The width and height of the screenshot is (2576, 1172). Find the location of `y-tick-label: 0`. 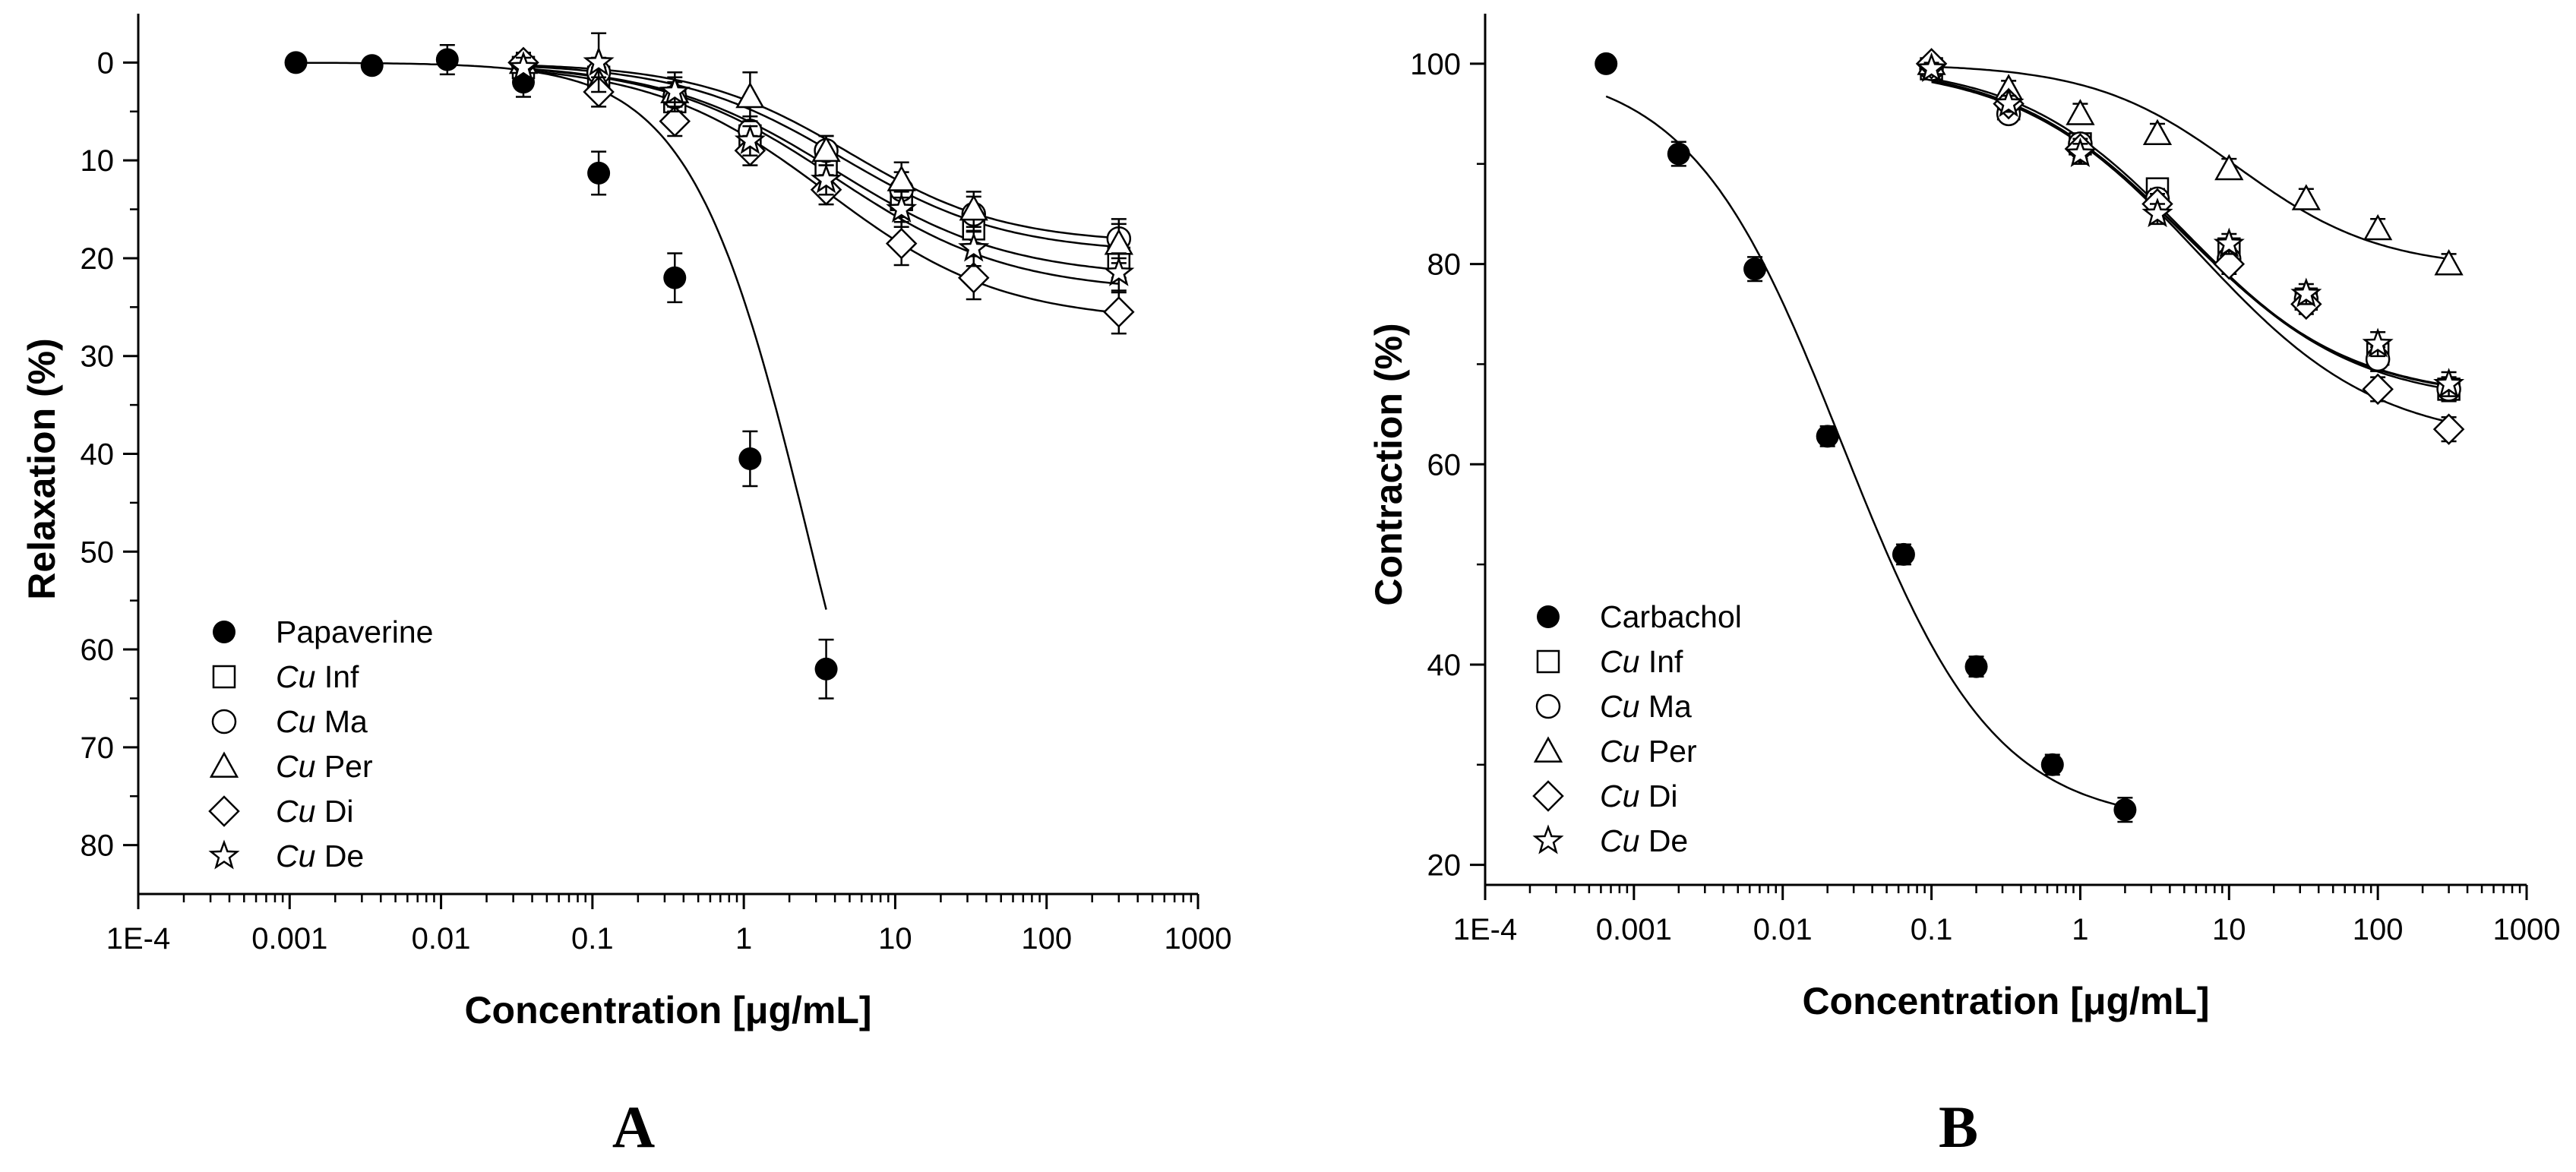

y-tick-label: 0 is located at coordinates (105, 63).